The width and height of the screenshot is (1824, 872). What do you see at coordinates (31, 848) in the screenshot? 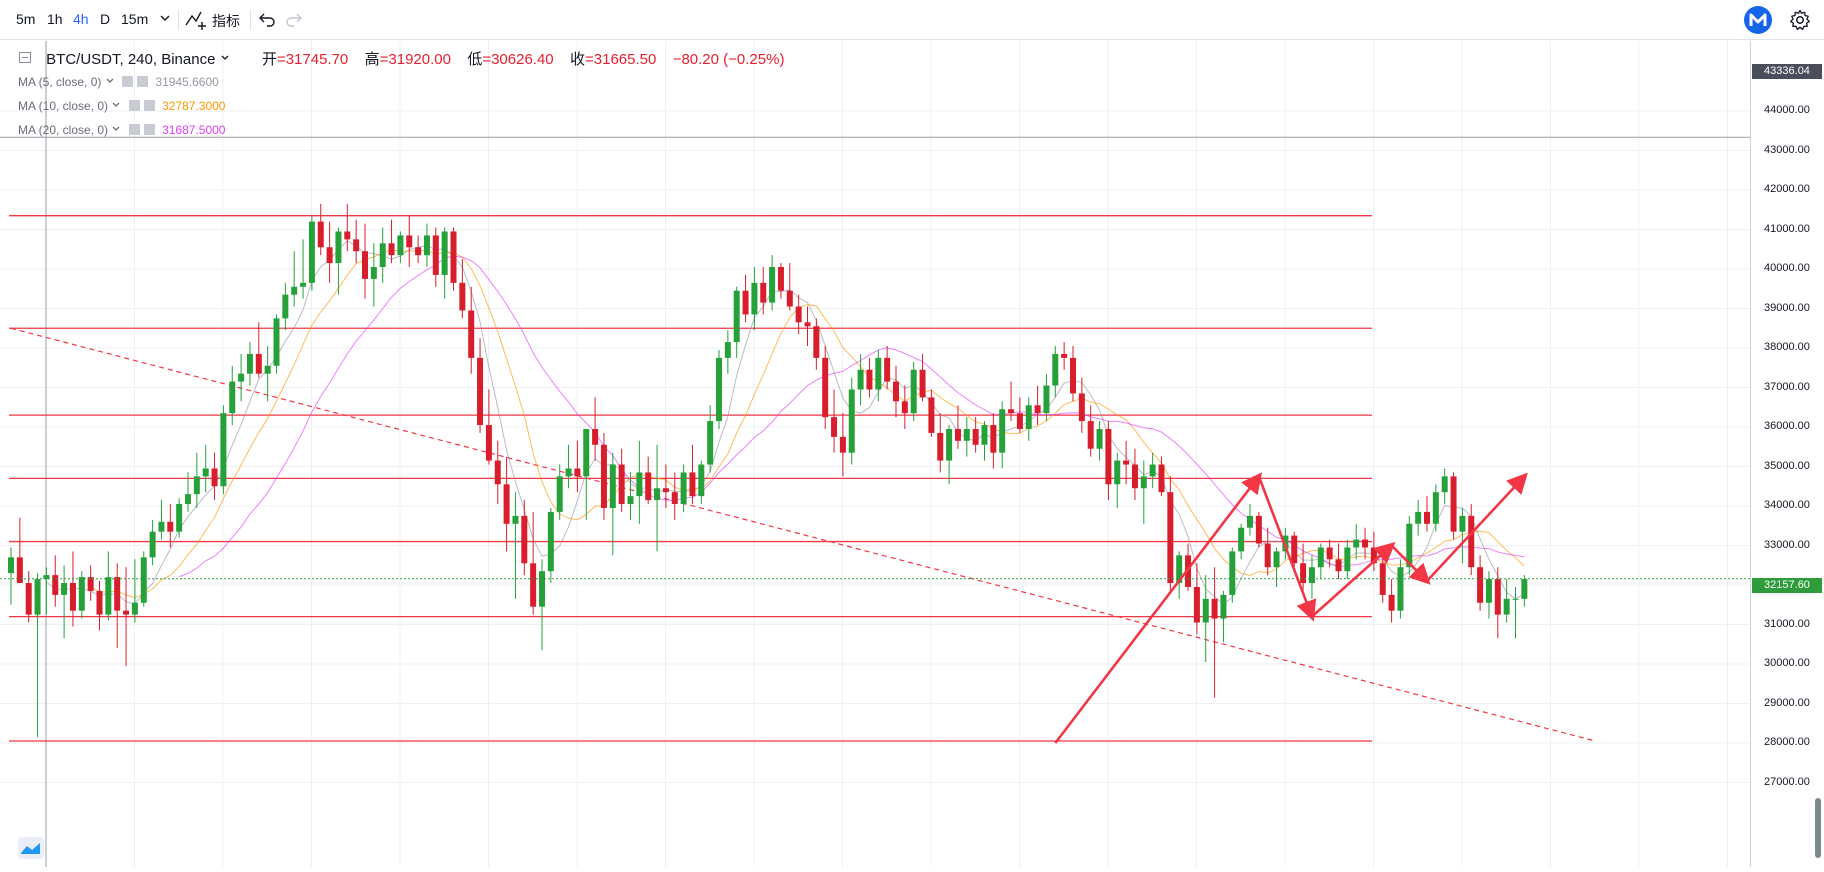
I see `tradingview-logo-icon` at bounding box center [31, 848].